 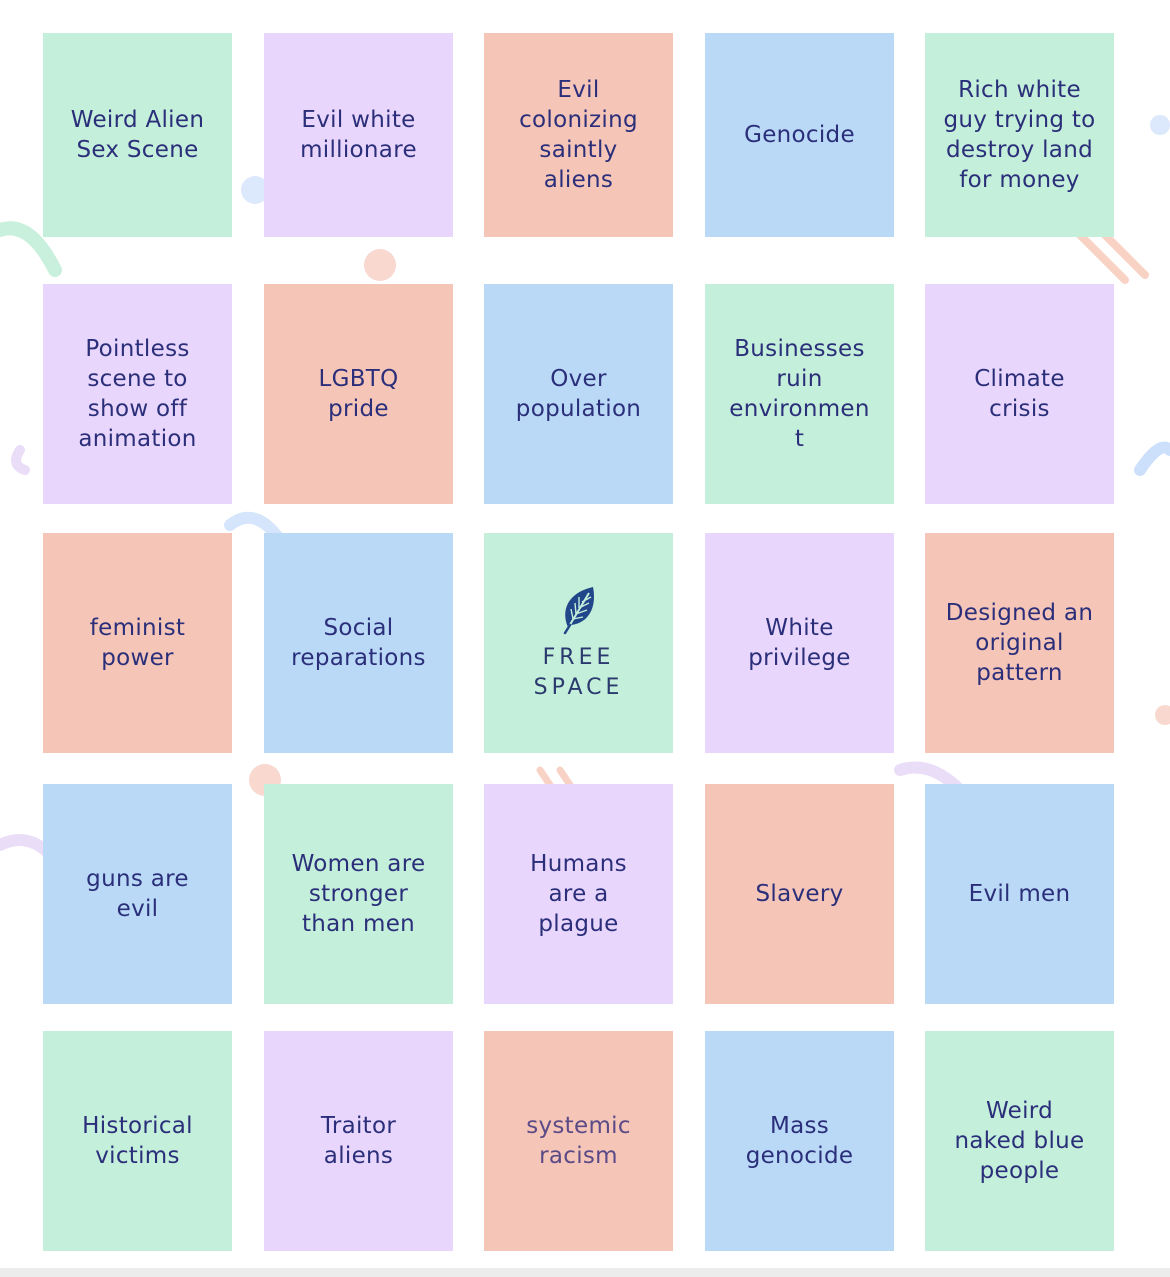 I want to click on bingo-cell-label: Historical victims, so click(x=137, y=1141).